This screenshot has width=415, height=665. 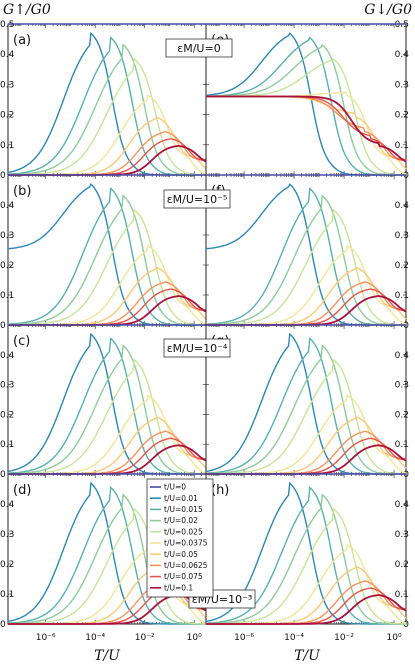 I want to click on legend-entry: t/U=0.0625, so click(x=186, y=565).